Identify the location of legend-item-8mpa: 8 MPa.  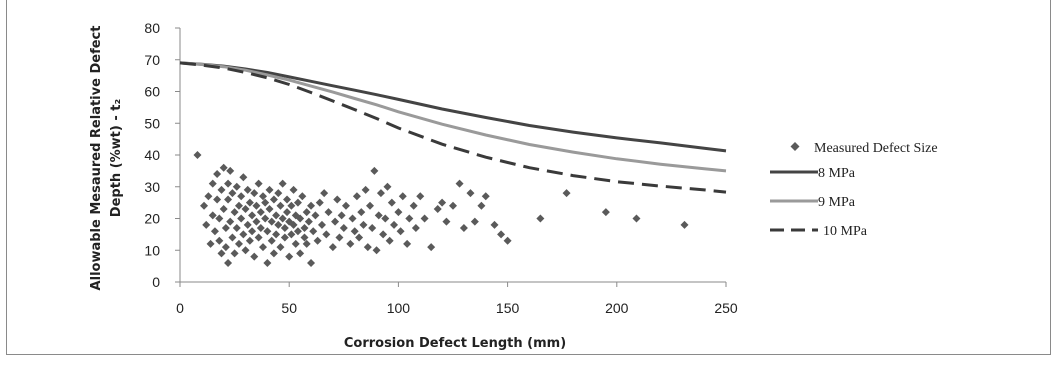
(813, 173).